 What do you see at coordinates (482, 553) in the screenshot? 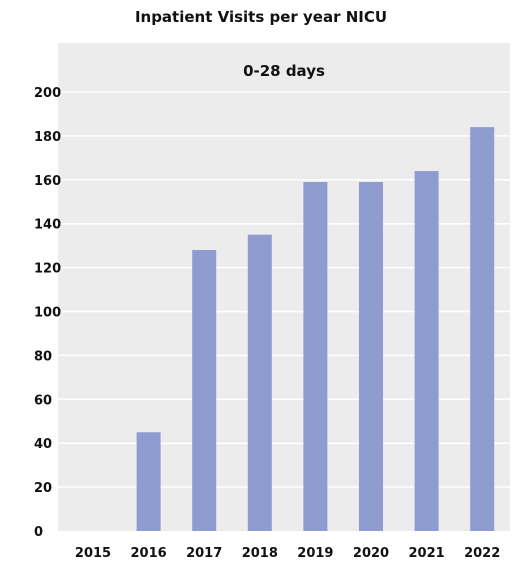
I see `x-tick-label: 2022` at bounding box center [482, 553].